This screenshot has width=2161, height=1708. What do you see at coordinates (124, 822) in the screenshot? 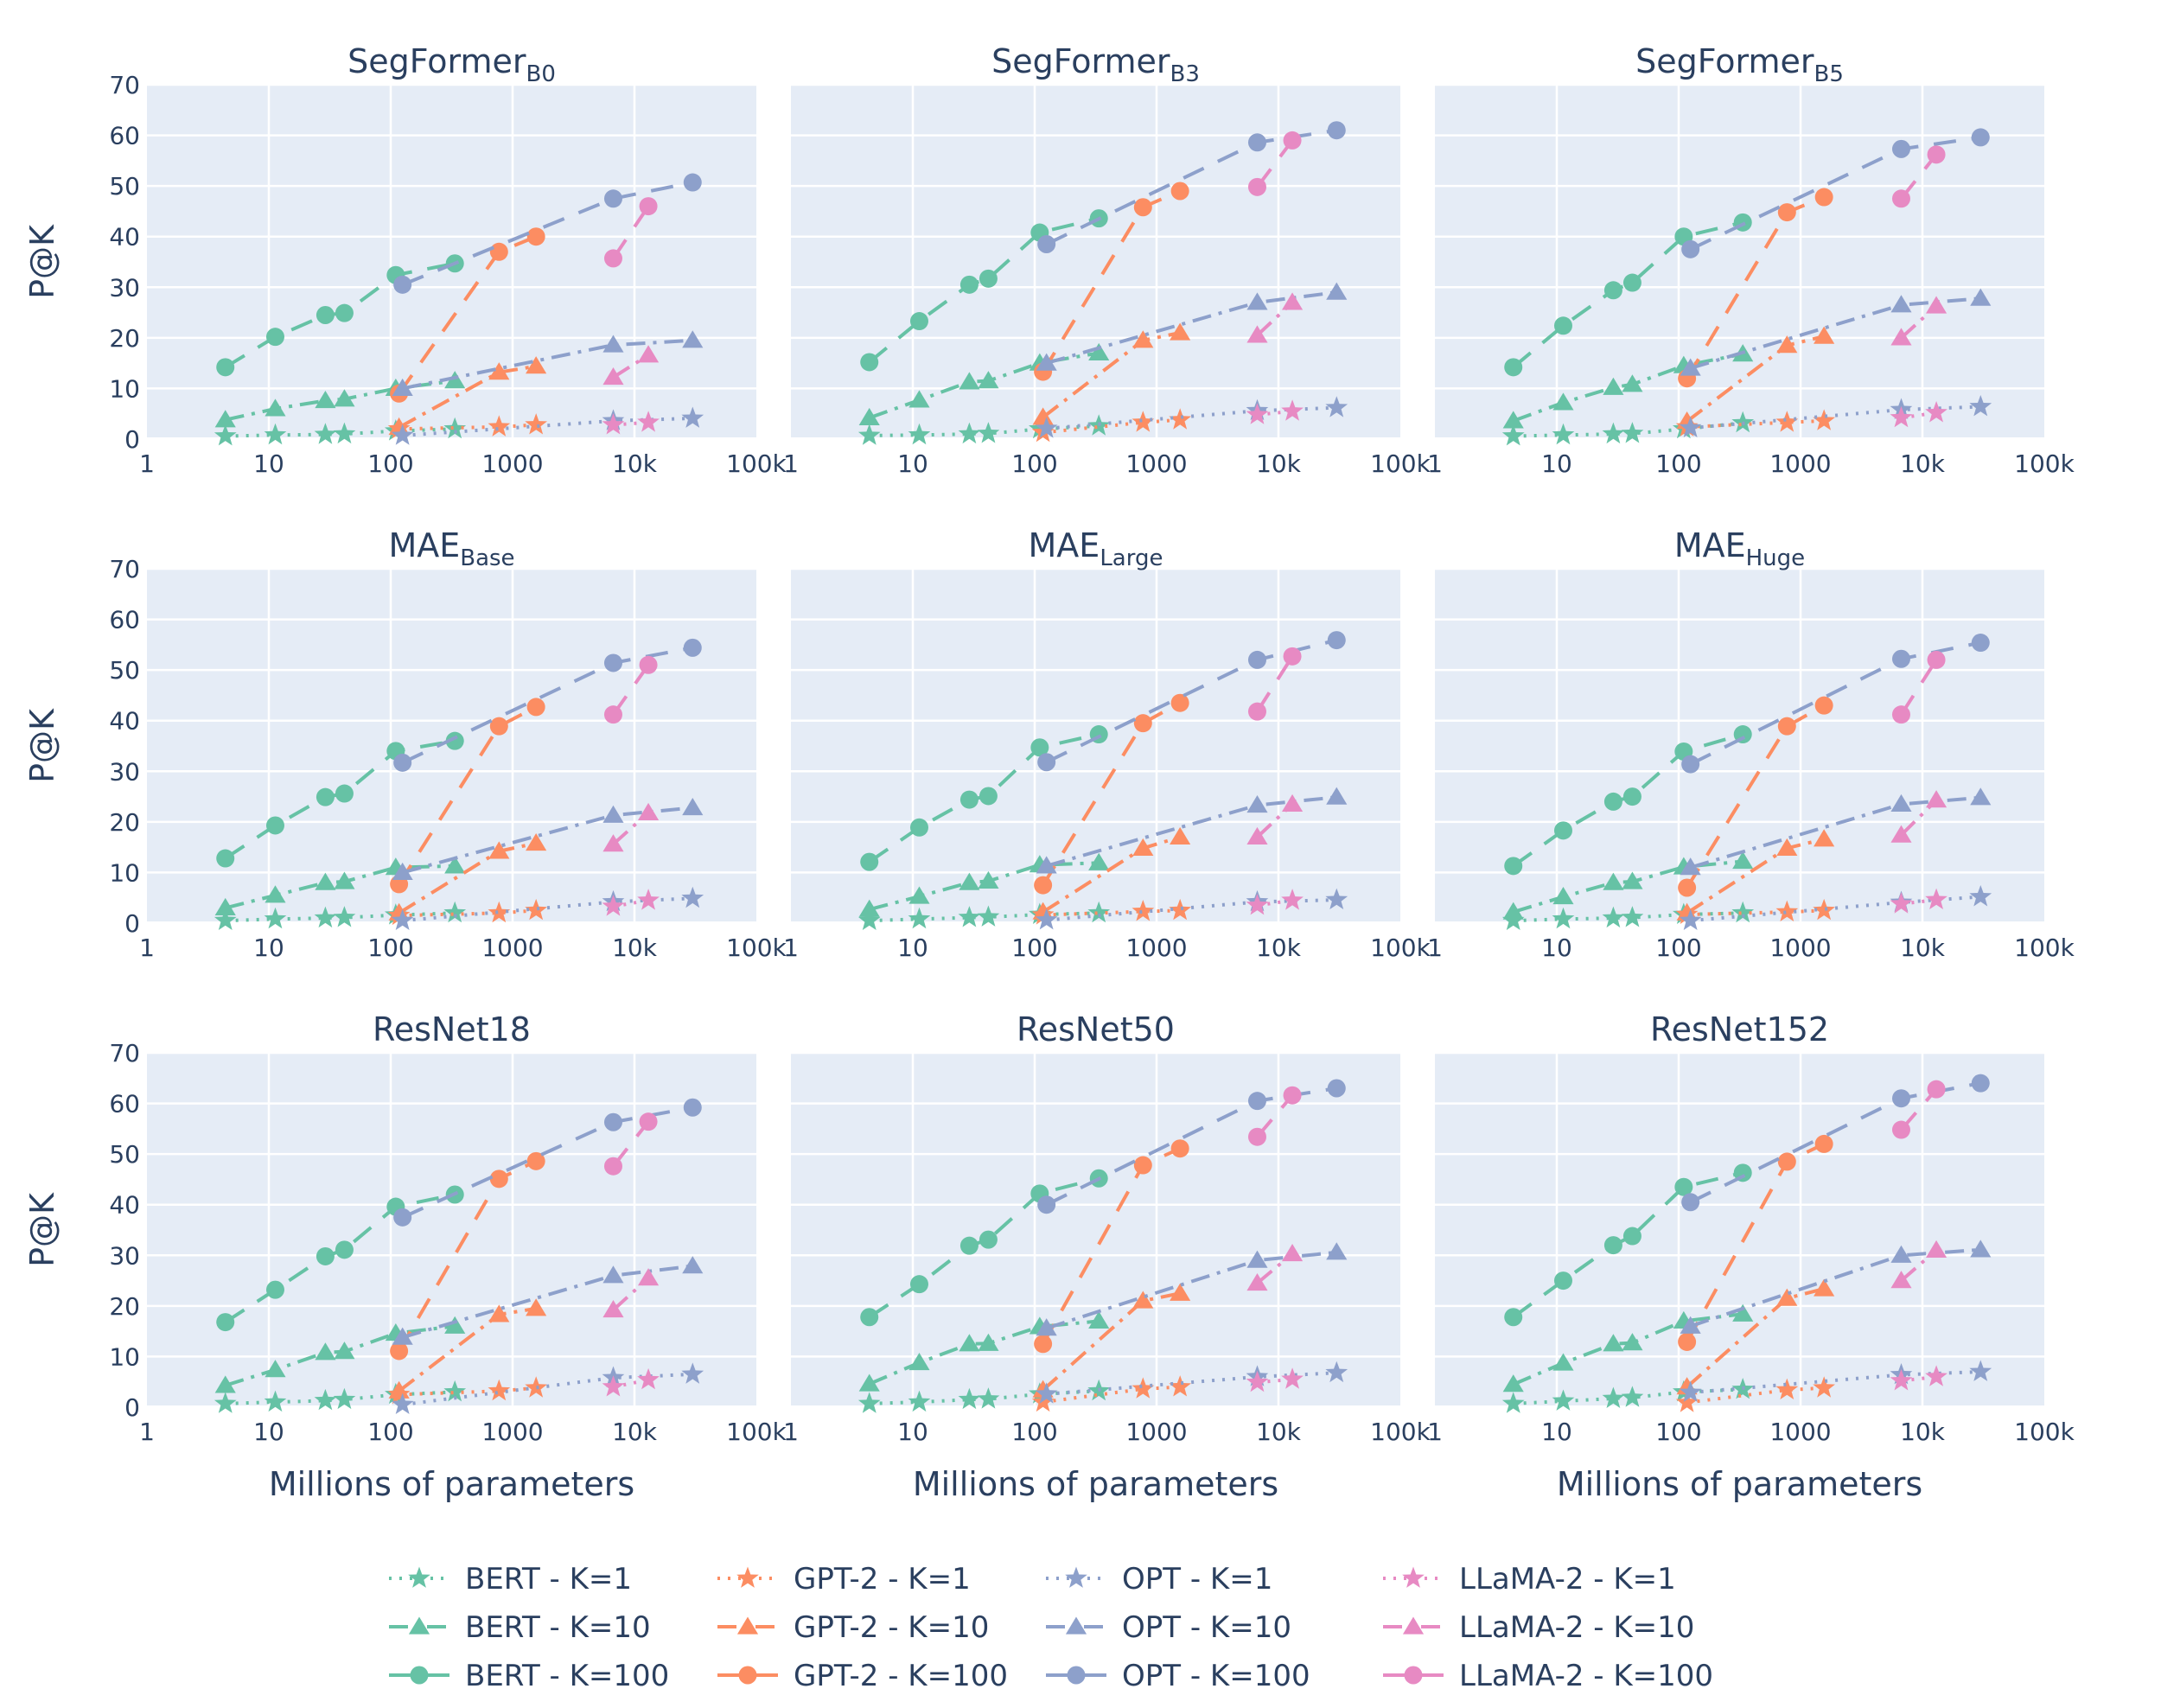
I see `y-tick-label: 20` at bounding box center [124, 822].